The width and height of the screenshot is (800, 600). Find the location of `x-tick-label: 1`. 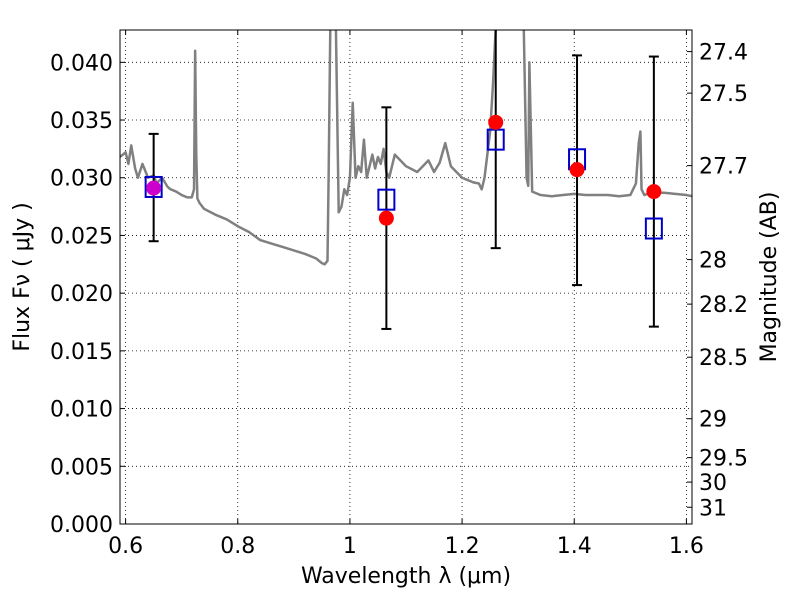

x-tick-label: 1 is located at coordinates (350, 546).